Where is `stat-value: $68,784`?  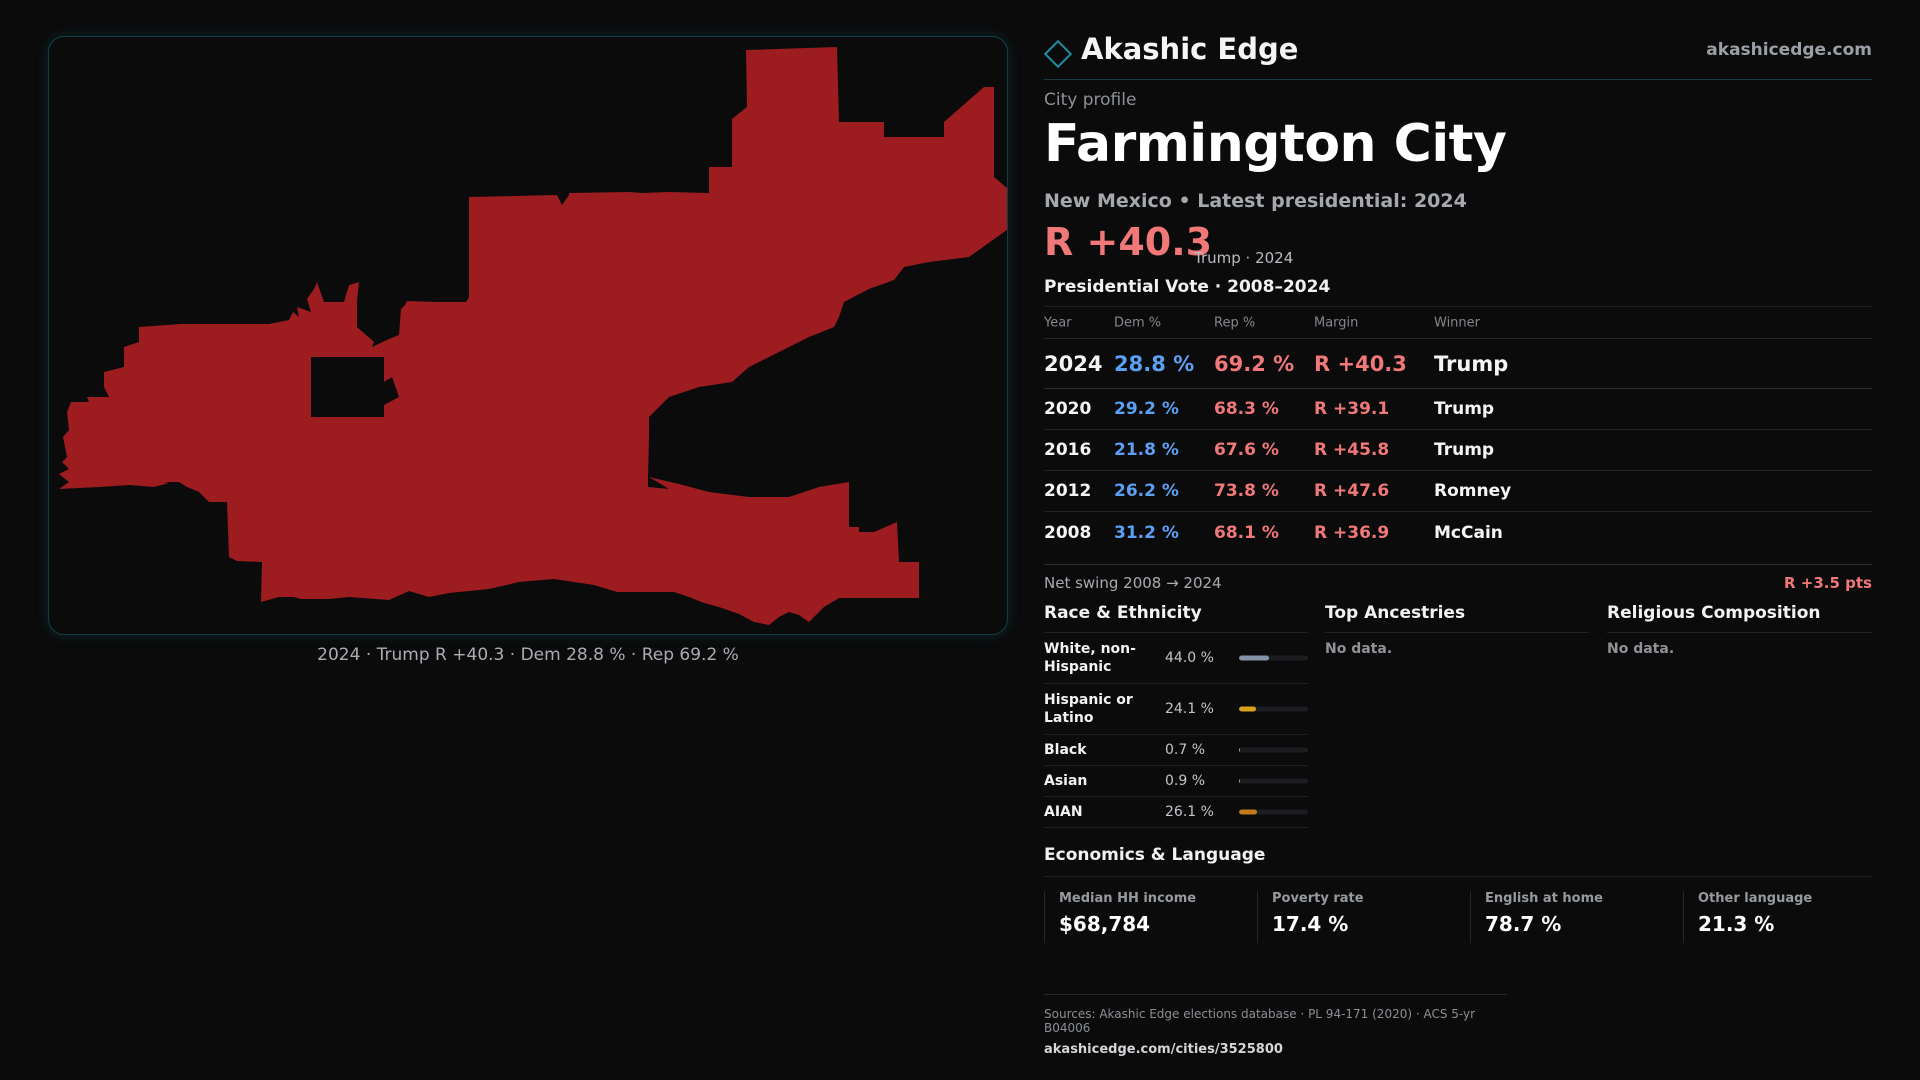 stat-value: $68,784 is located at coordinates (1105, 924).